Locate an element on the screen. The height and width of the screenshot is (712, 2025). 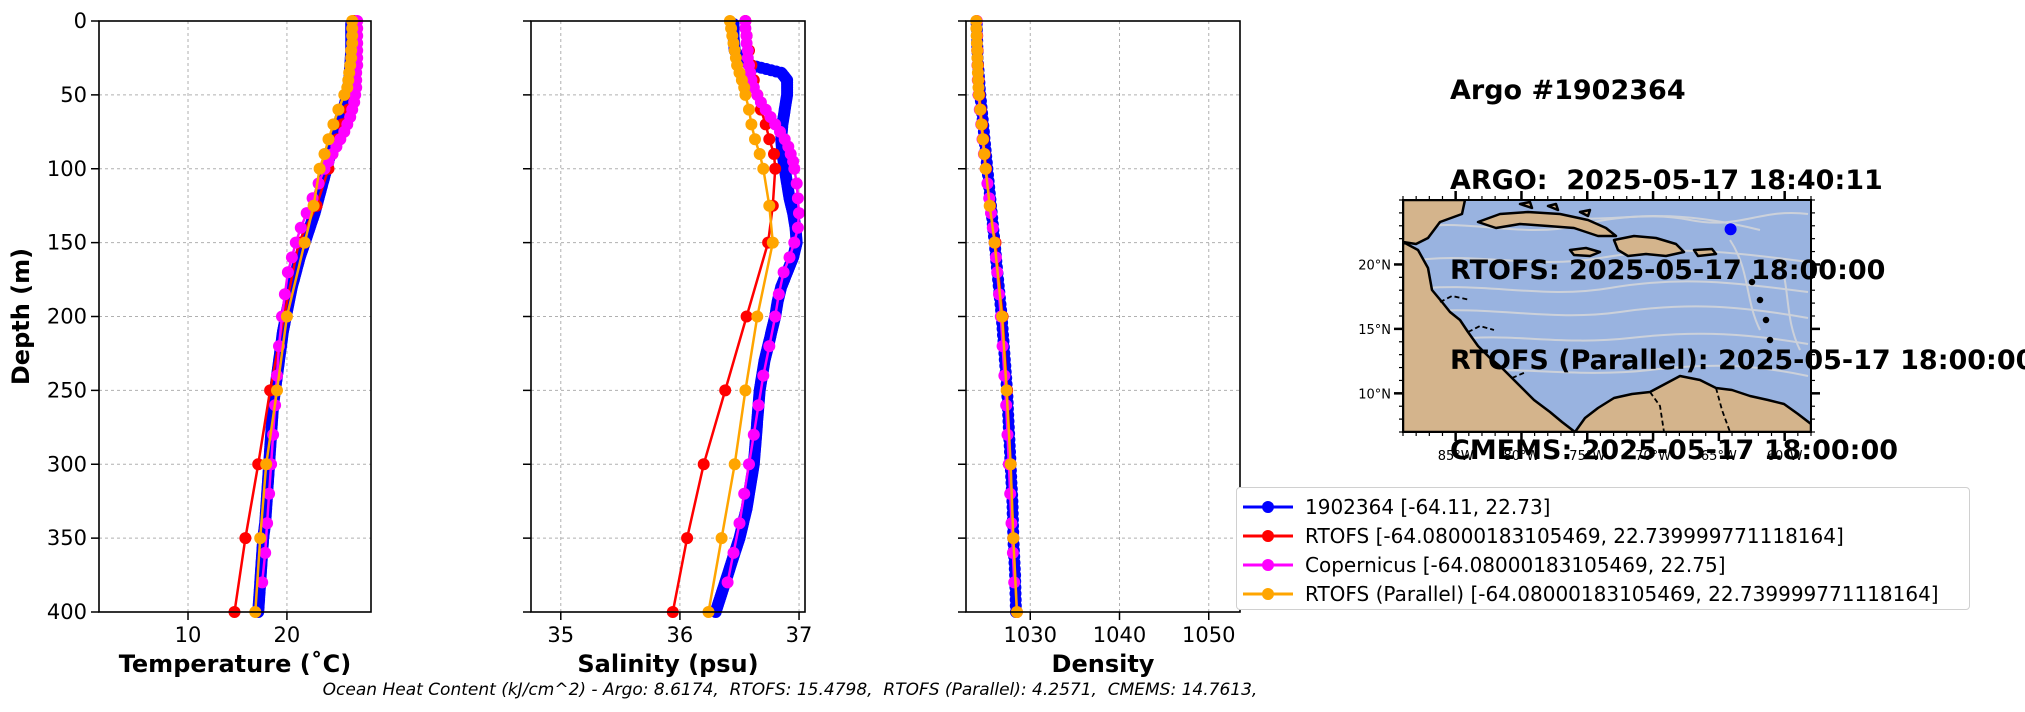
y-tick-label: 150 is located at coordinates (67, 243).